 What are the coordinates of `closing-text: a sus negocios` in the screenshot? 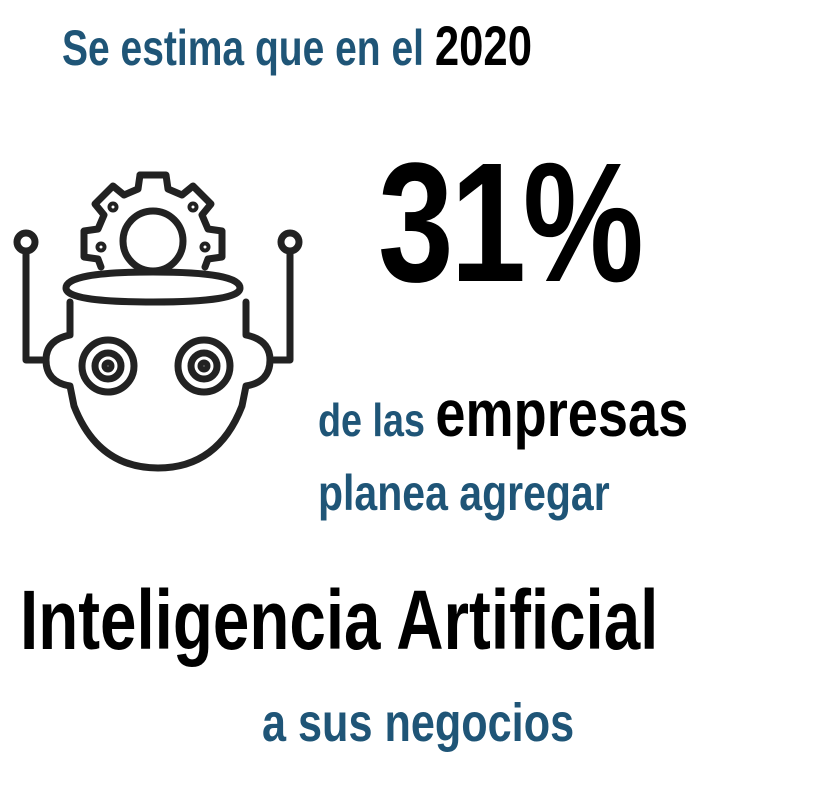 It's located at (418, 723).